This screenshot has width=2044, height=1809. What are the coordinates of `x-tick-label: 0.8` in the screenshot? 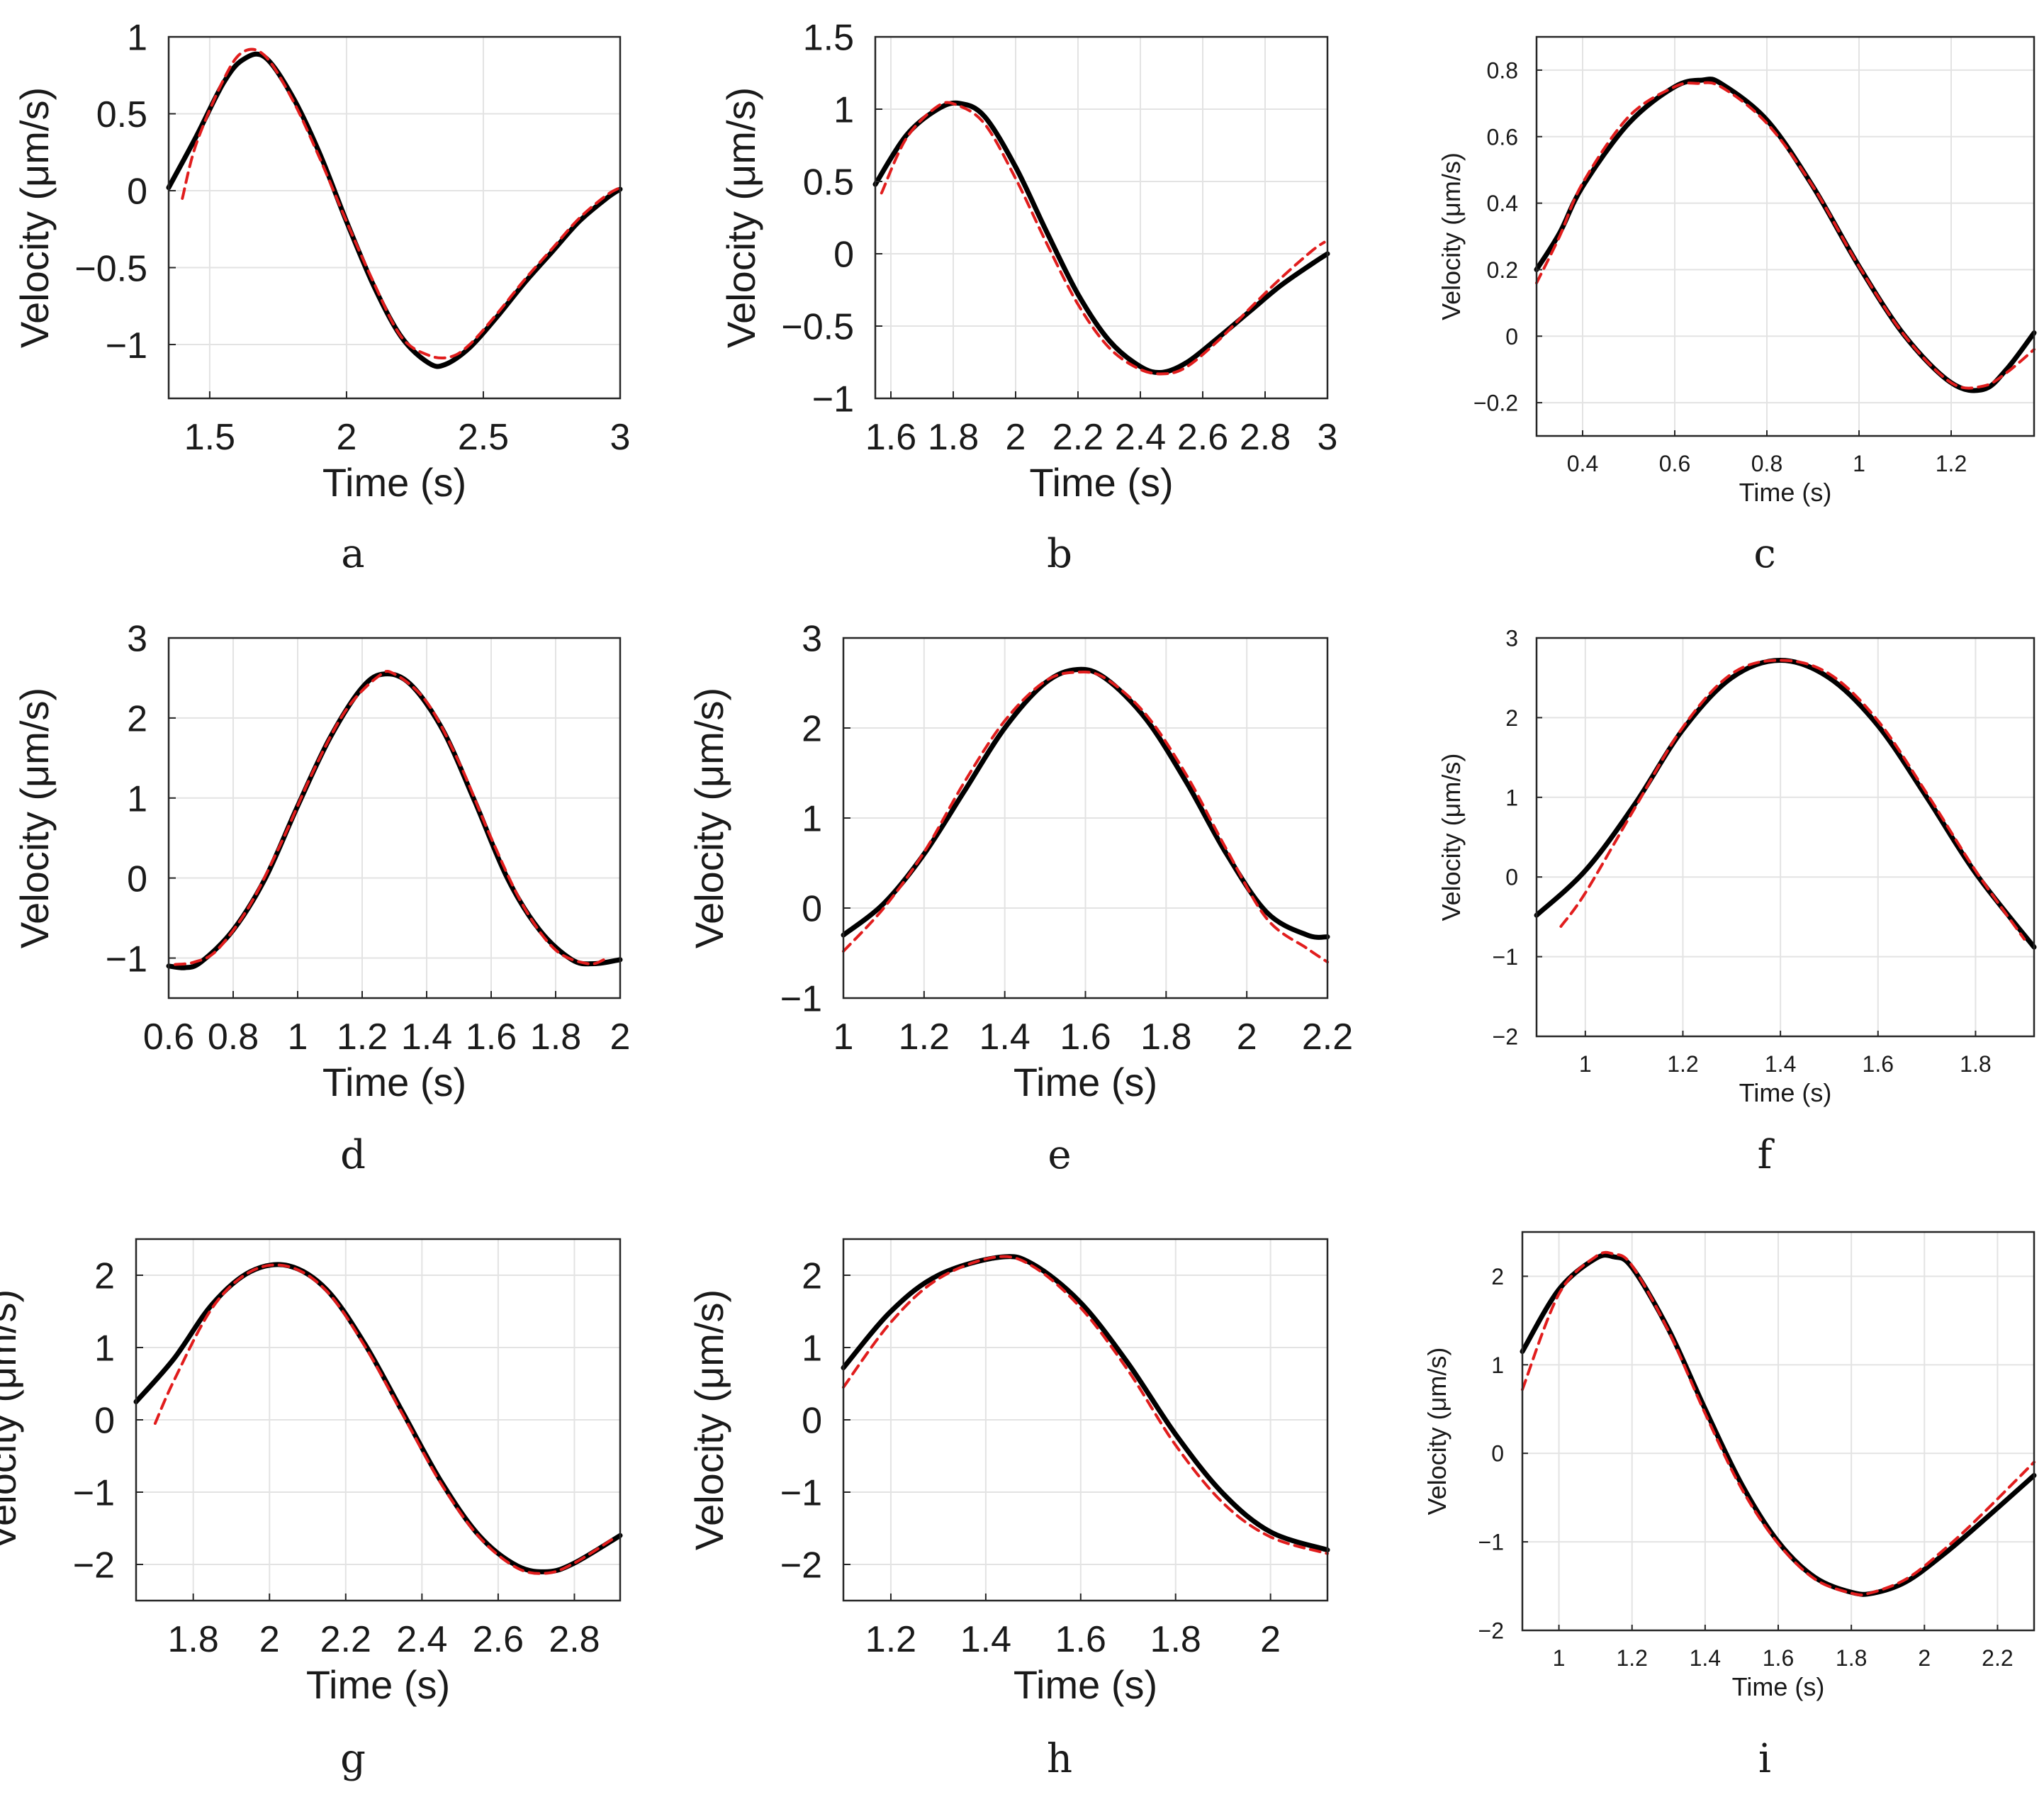 It's located at (234, 1037).